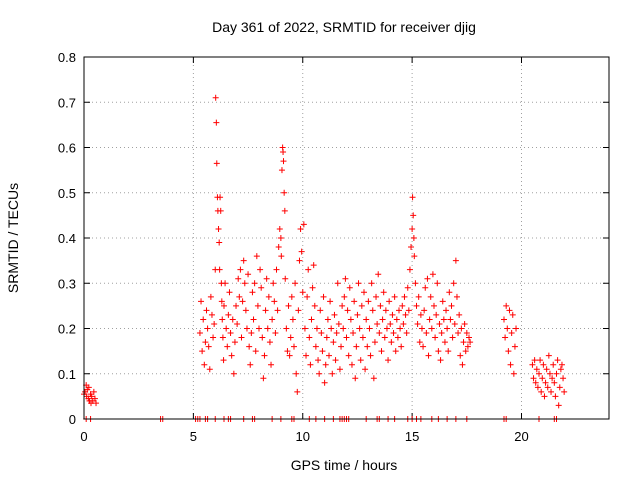 This screenshot has width=640, height=480. What do you see at coordinates (83, 436) in the screenshot?
I see `x-tick-label: 0` at bounding box center [83, 436].